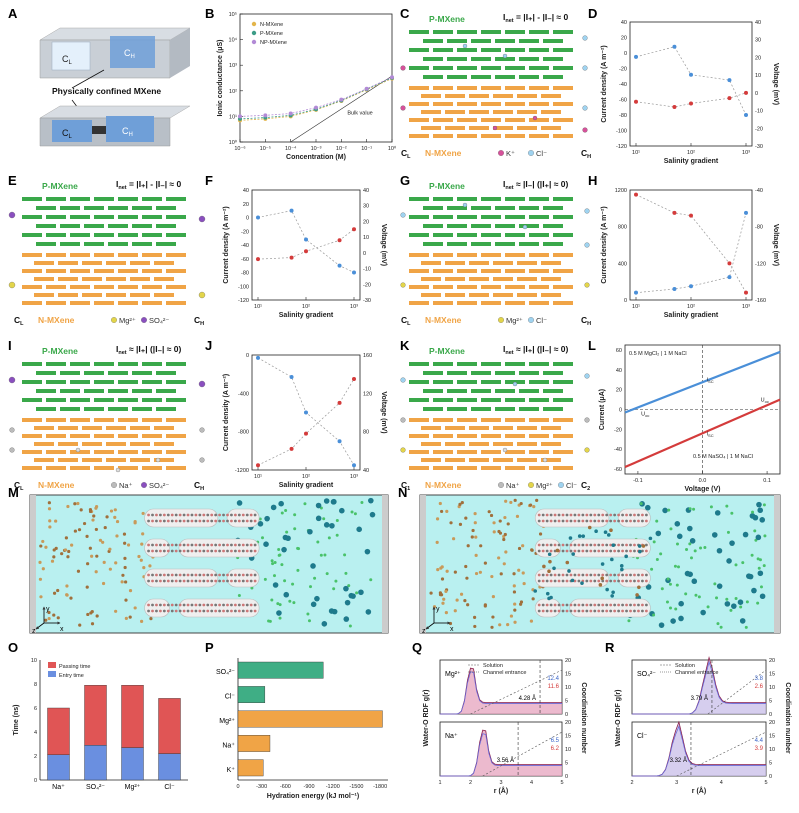  What do you see at coordinates (273, 43) in the screenshot?
I see `legend-label: NP-MXene` at bounding box center [273, 43].